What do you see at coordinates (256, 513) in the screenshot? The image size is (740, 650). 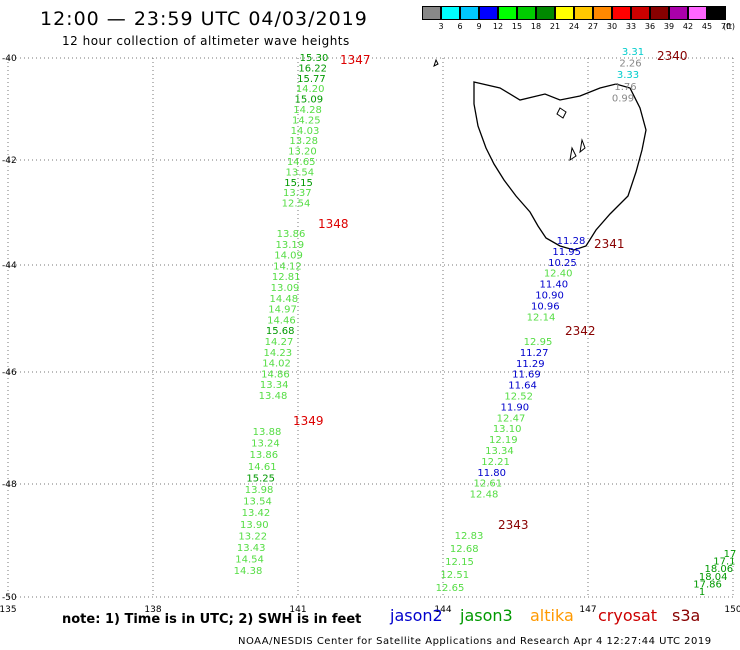 I see `wave-height-value: 13.42` at bounding box center [256, 513].